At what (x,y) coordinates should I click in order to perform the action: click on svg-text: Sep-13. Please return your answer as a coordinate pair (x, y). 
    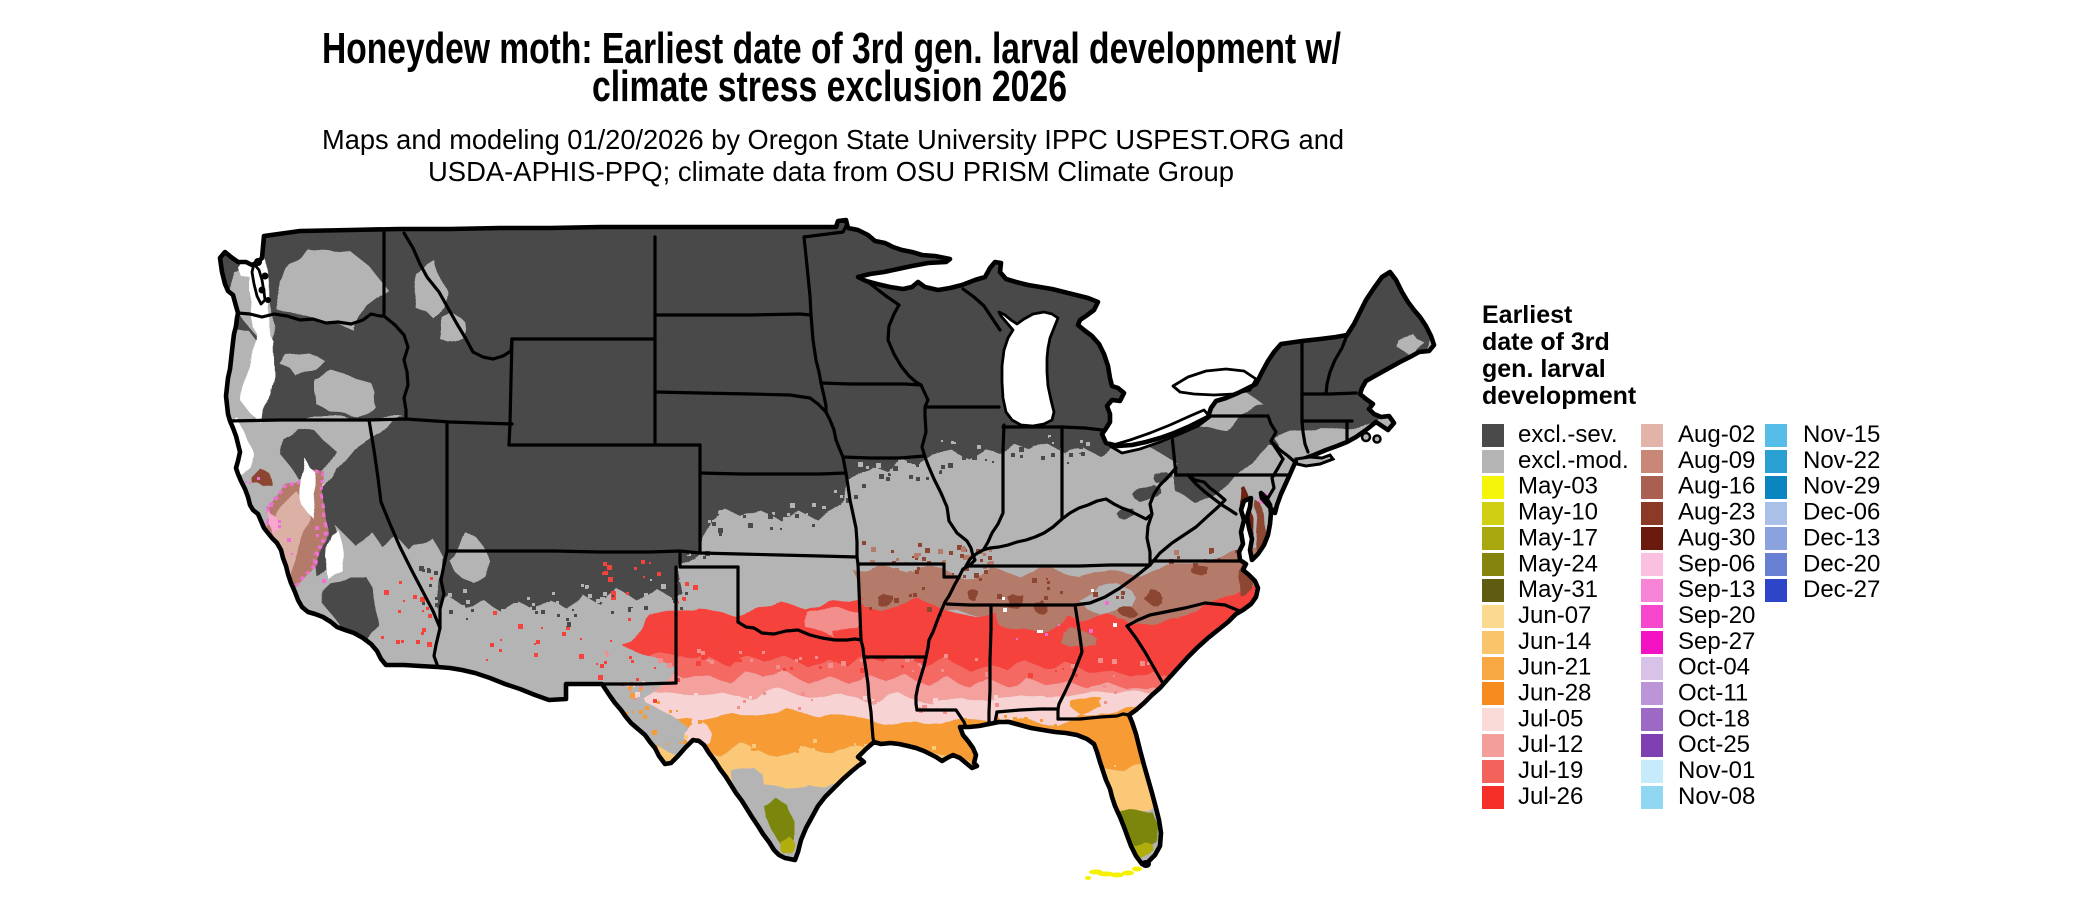
    Looking at the image, I should click on (1716, 589).